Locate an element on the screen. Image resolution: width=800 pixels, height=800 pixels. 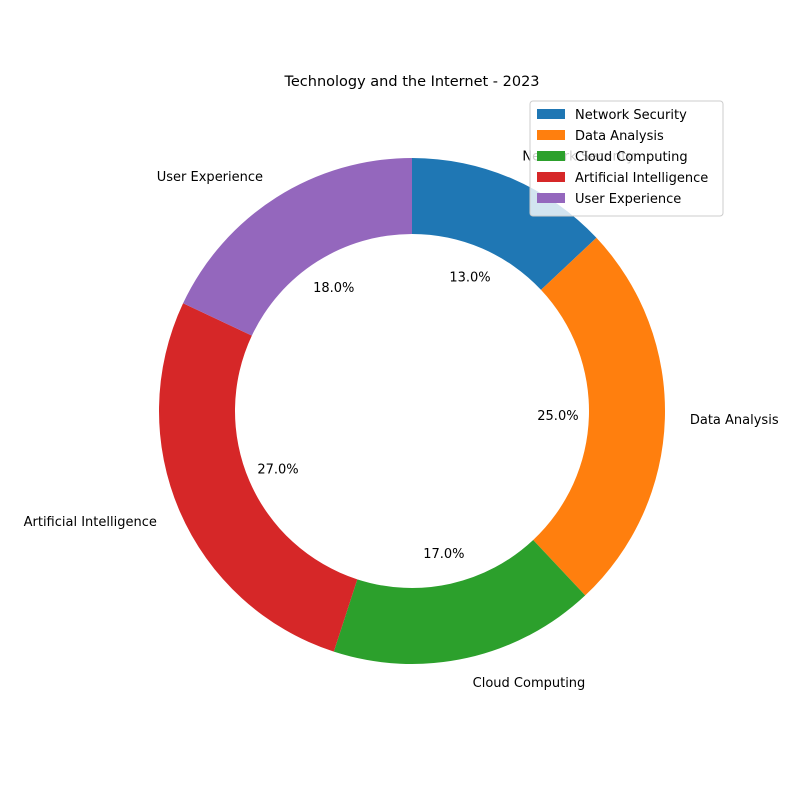
slice-label-user-experience: User Experience is located at coordinates (210, 177).